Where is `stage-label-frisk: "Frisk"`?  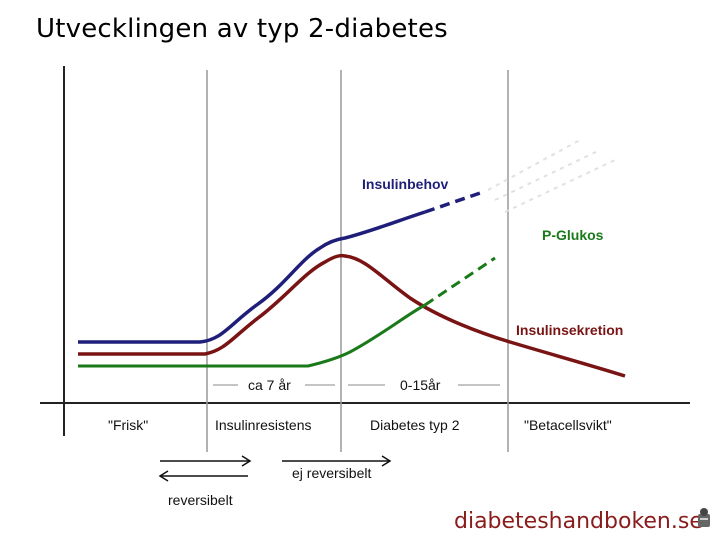 stage-label-frisk: "Frisk" is located at coordinates (128, 425).